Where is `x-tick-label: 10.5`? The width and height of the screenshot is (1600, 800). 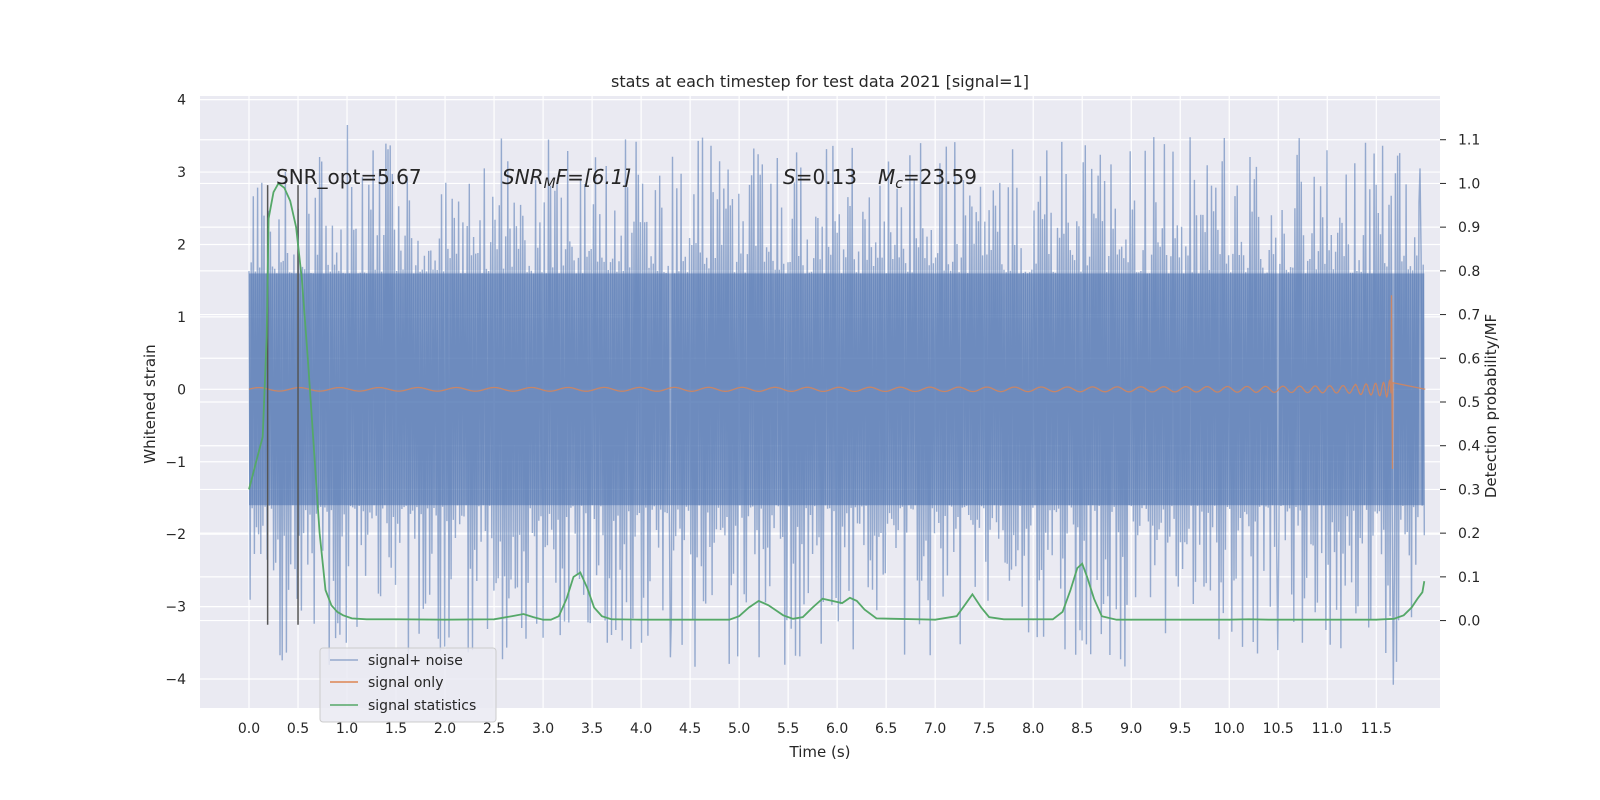 x-tick-label: 10.5 is located at coordinates (1278, 729).